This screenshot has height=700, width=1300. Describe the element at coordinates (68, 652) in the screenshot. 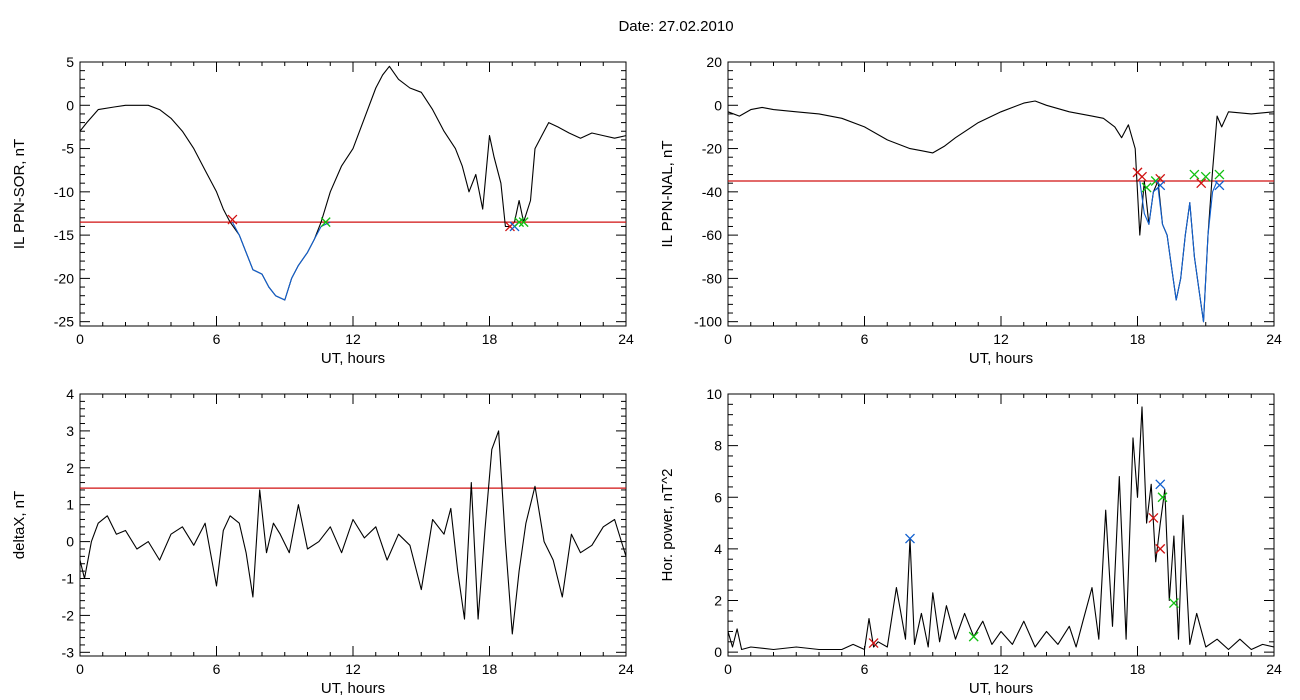

I see `y-tick-label: -3` at that location.